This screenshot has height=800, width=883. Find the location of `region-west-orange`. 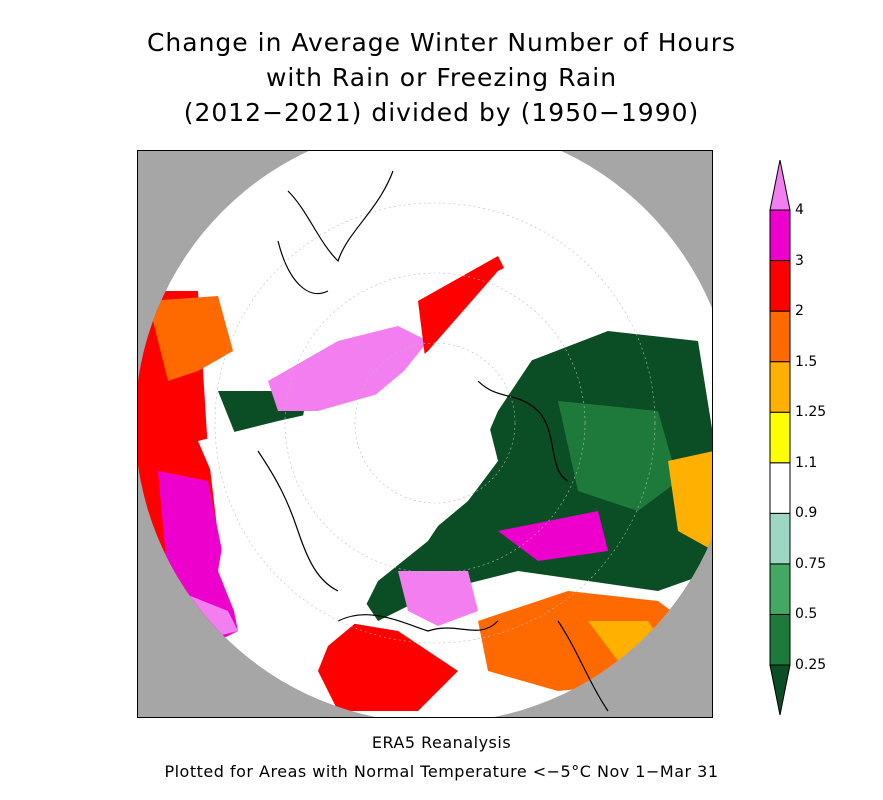

region-west-orange is located at coordinates (190, 338).